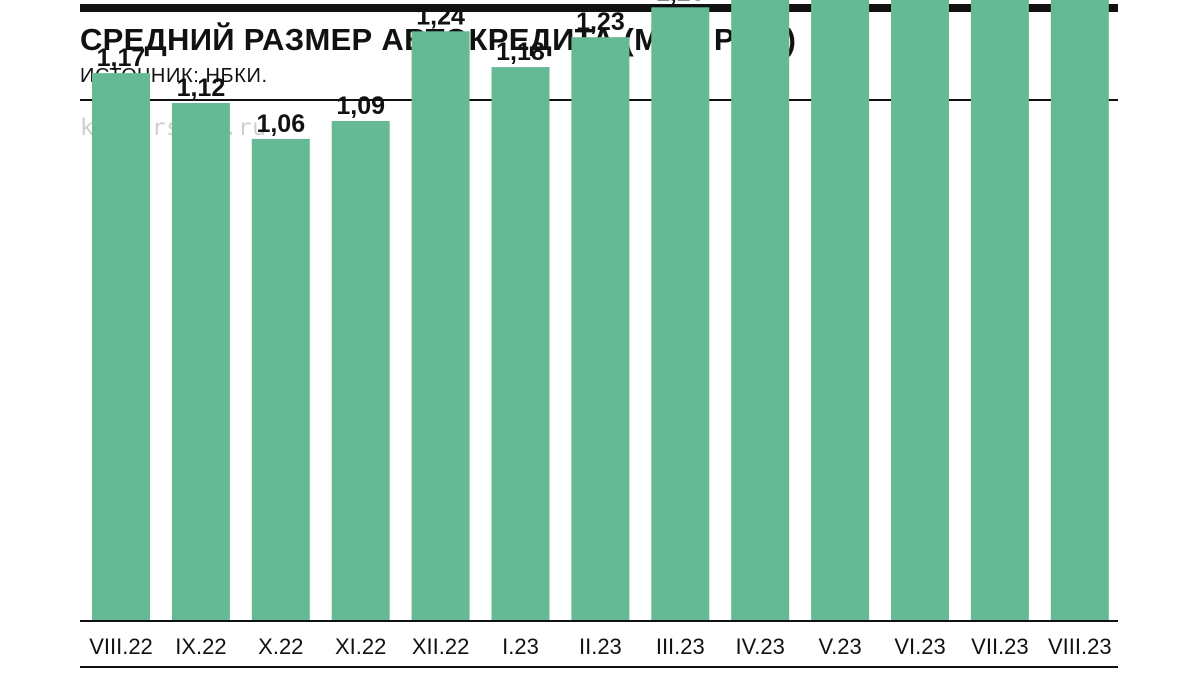 The image size is (1200, 675). What do you see at coordinates (680, 646) in the screenshot?
I see `x-tick-label: III.23` at bounding box center [680, 646].